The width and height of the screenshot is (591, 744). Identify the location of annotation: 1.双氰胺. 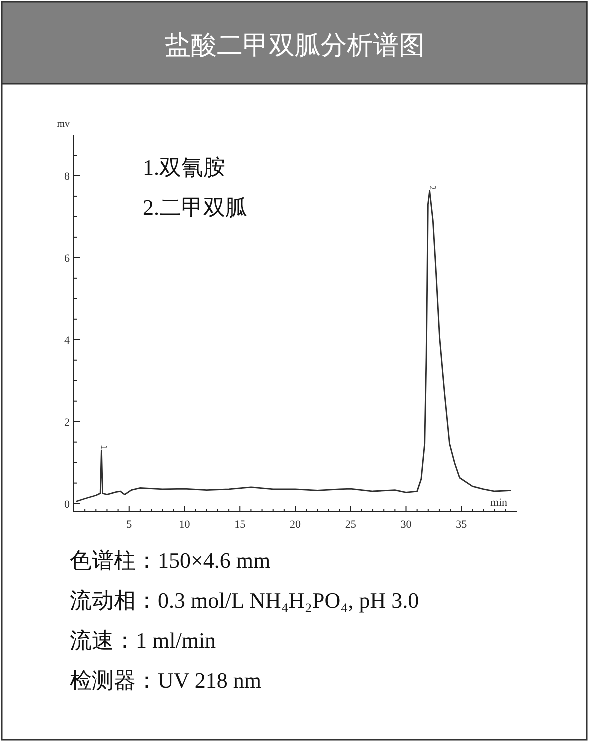
(184, 167).